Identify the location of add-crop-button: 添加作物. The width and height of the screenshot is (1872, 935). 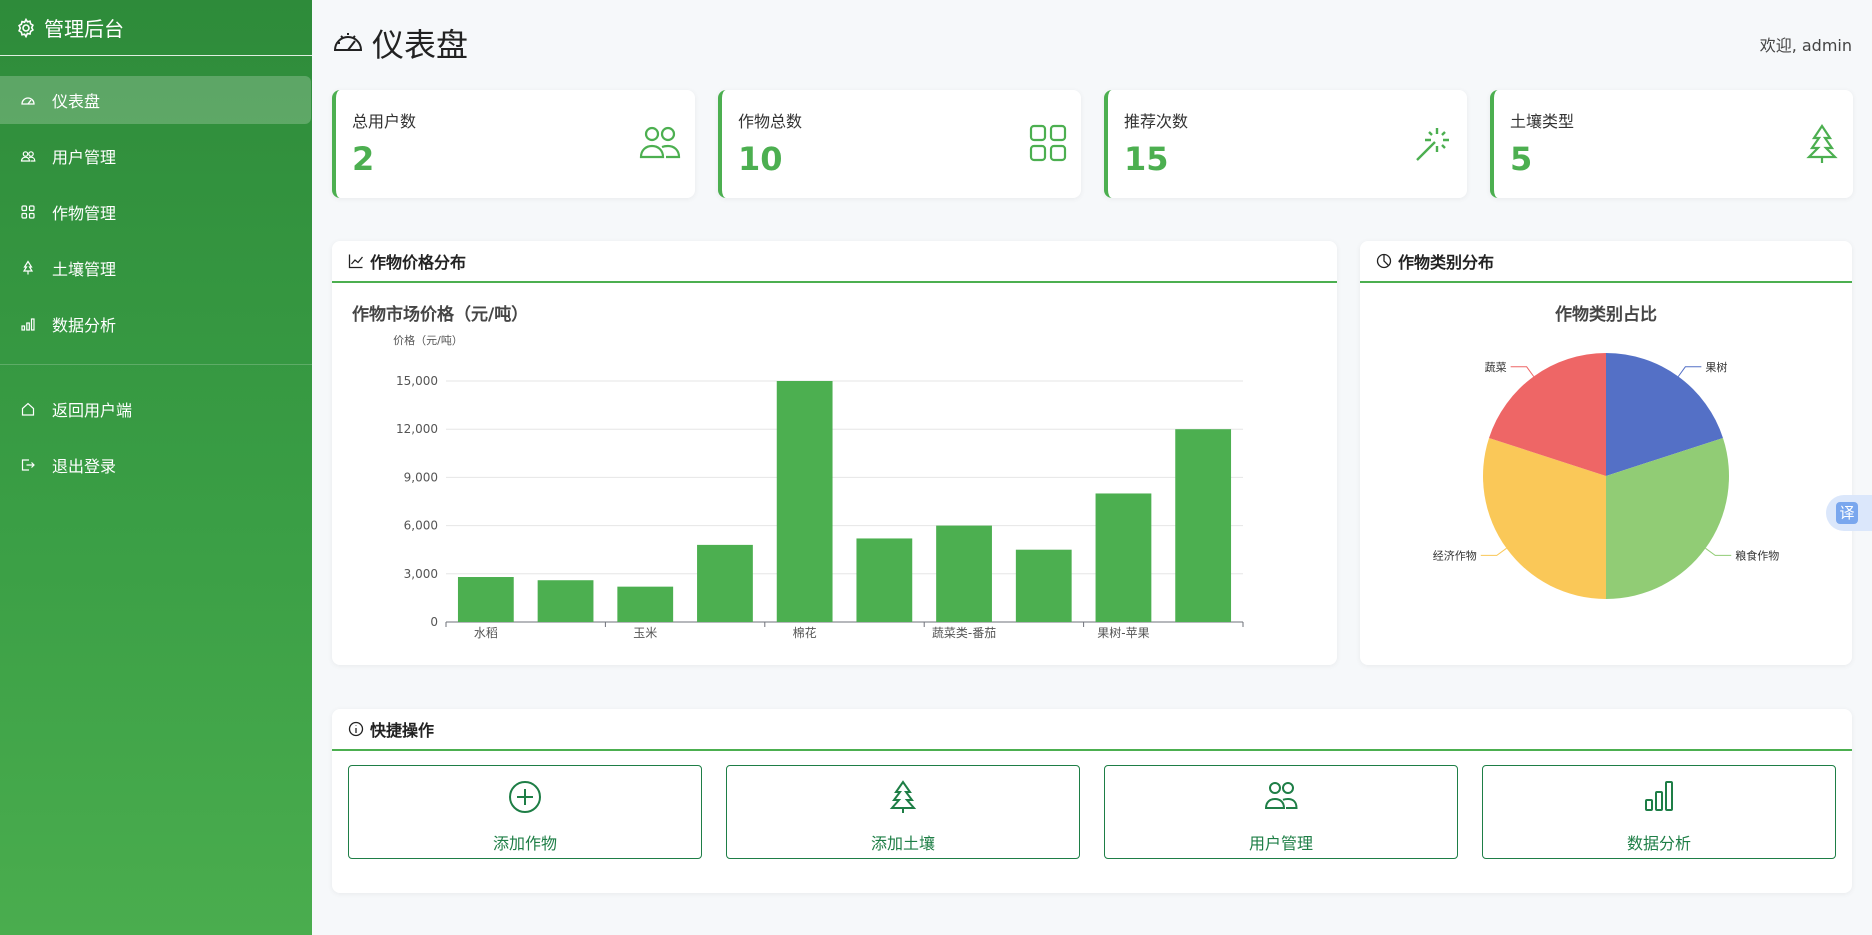
(525, 812).